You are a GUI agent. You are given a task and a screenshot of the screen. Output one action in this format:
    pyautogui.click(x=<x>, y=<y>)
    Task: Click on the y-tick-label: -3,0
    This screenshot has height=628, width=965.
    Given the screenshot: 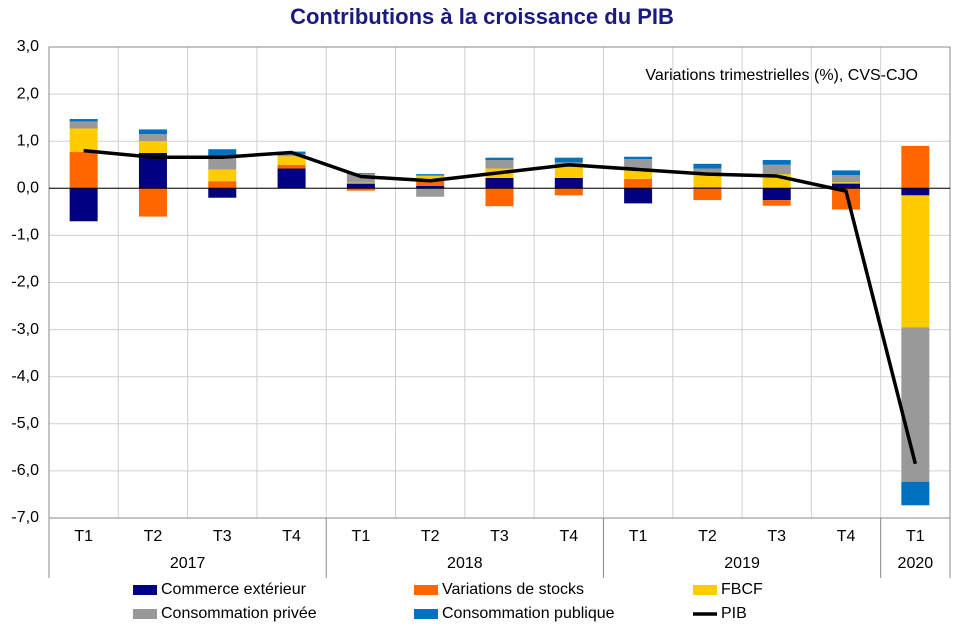 What is the action you would take?
    pyautogui.click(x=25, y=329)
    